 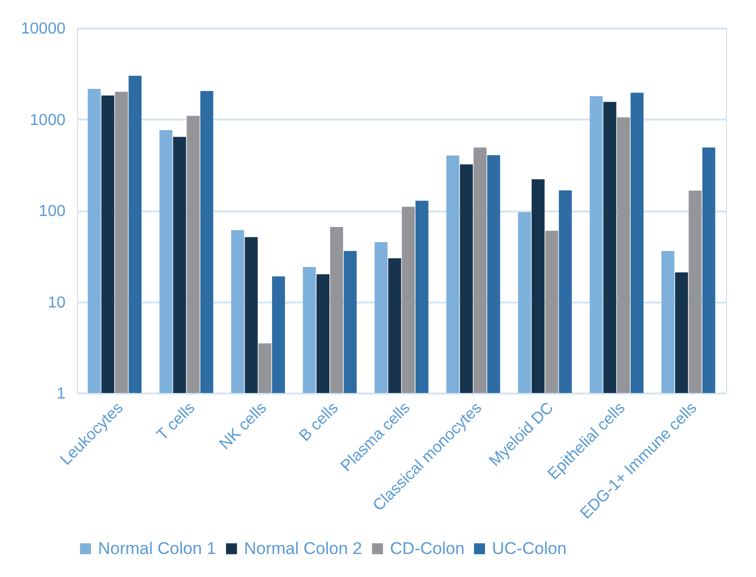 I want to click on legend-label: Normal Colon 1, so click(x=157, y=548).